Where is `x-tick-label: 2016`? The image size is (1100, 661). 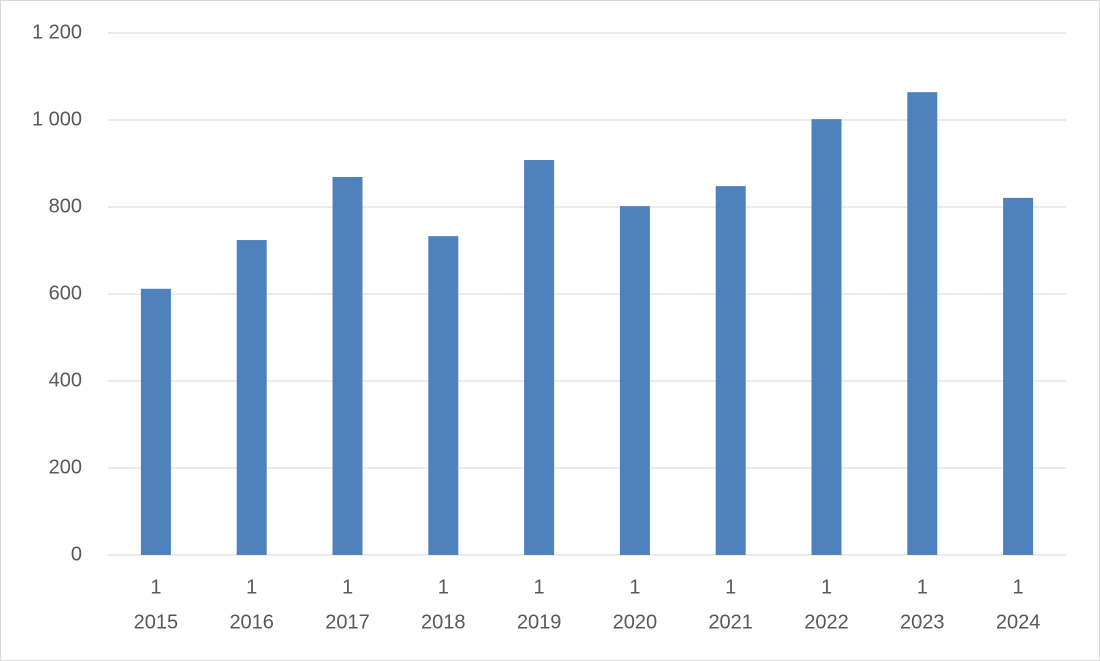
x-tick-label: 2016 is located at coordinates (251, 622).